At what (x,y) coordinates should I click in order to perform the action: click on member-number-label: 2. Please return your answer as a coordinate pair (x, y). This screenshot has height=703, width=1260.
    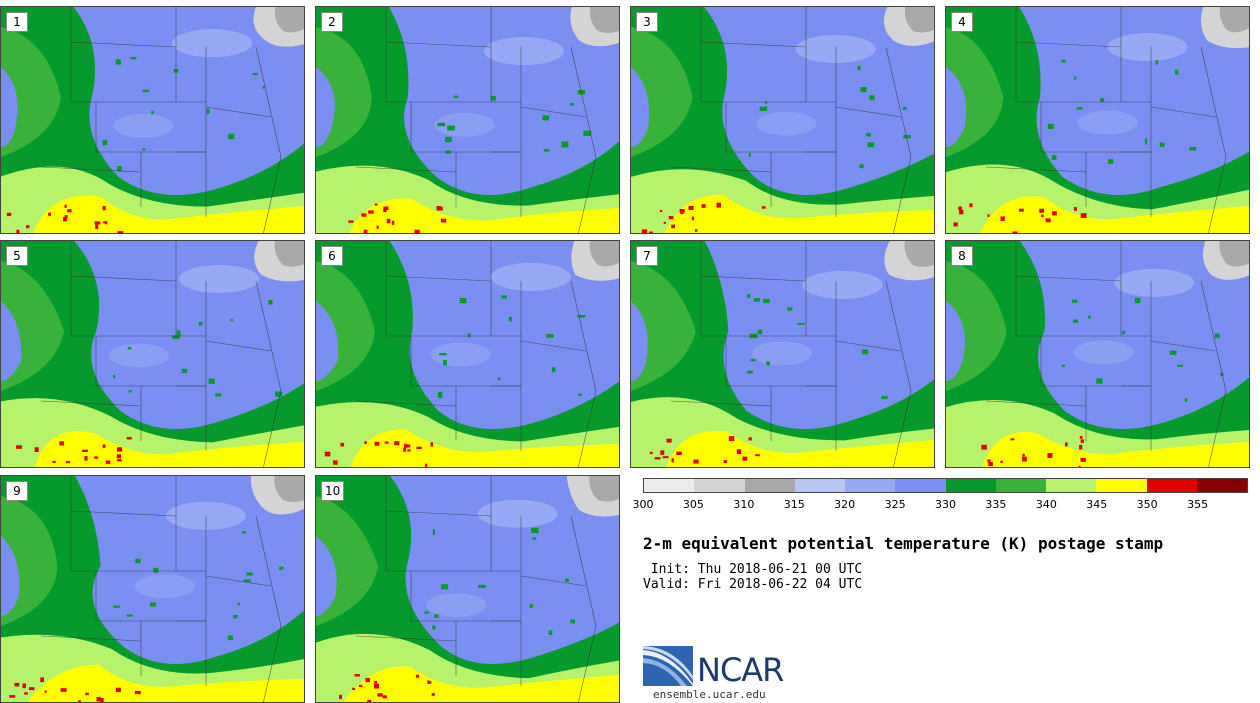
    Looking at the image, I should click on (332, 22).